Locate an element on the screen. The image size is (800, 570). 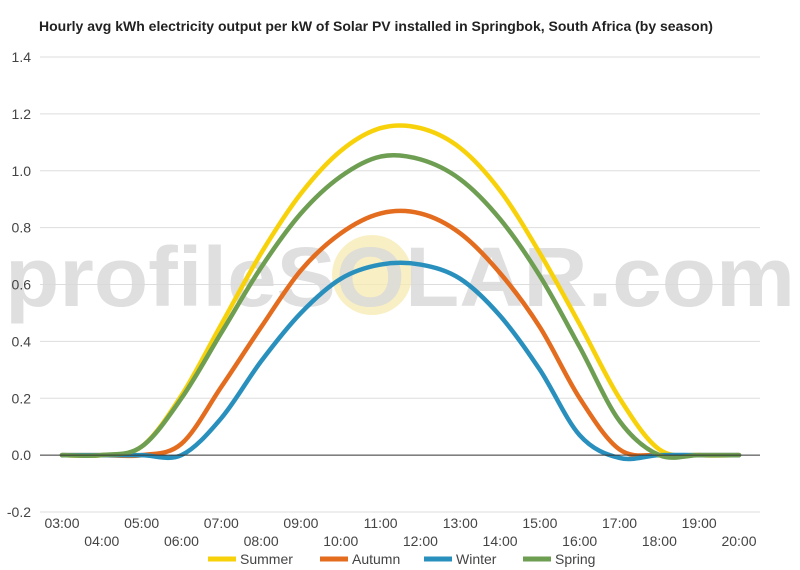
x-tick-label: 11:00 is located at coordinates (381, 523).